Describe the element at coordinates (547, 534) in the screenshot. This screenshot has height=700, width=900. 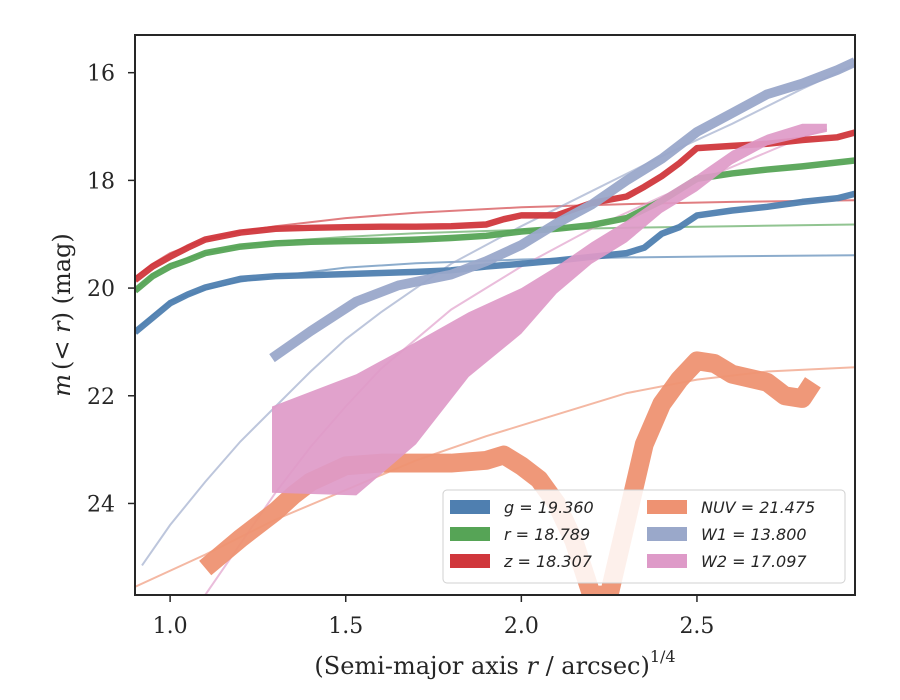
I see `legend-label: r = 18.789` at that location.